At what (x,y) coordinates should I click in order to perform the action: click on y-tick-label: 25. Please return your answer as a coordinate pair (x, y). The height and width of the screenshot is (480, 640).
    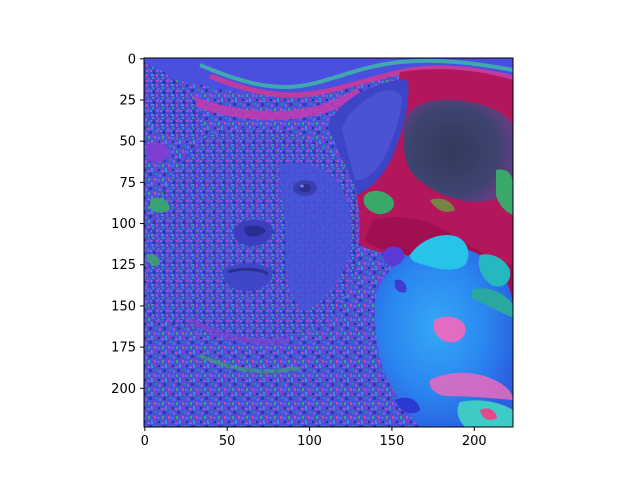
    Looking at the image, I should click on (127, 101).